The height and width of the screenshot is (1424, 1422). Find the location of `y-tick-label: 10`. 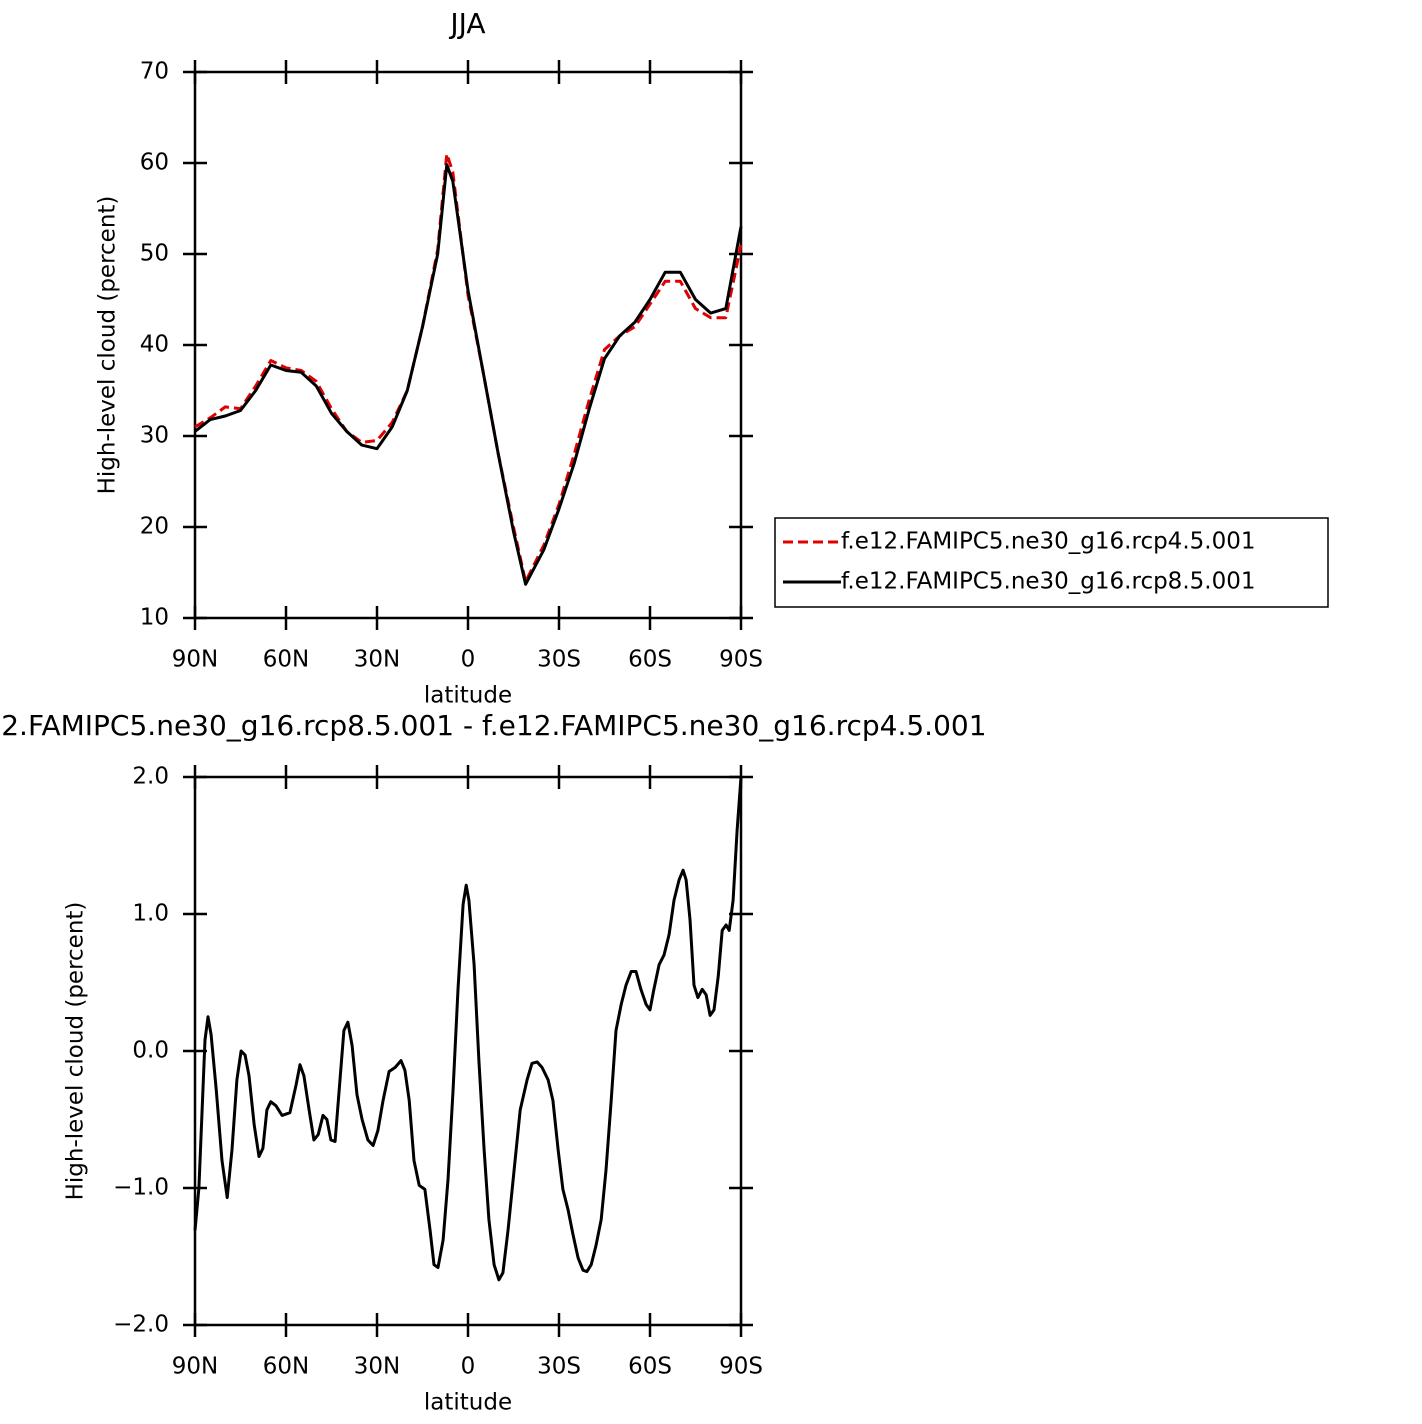

y-tick-label: 10 is located at coordinates (154, 618).